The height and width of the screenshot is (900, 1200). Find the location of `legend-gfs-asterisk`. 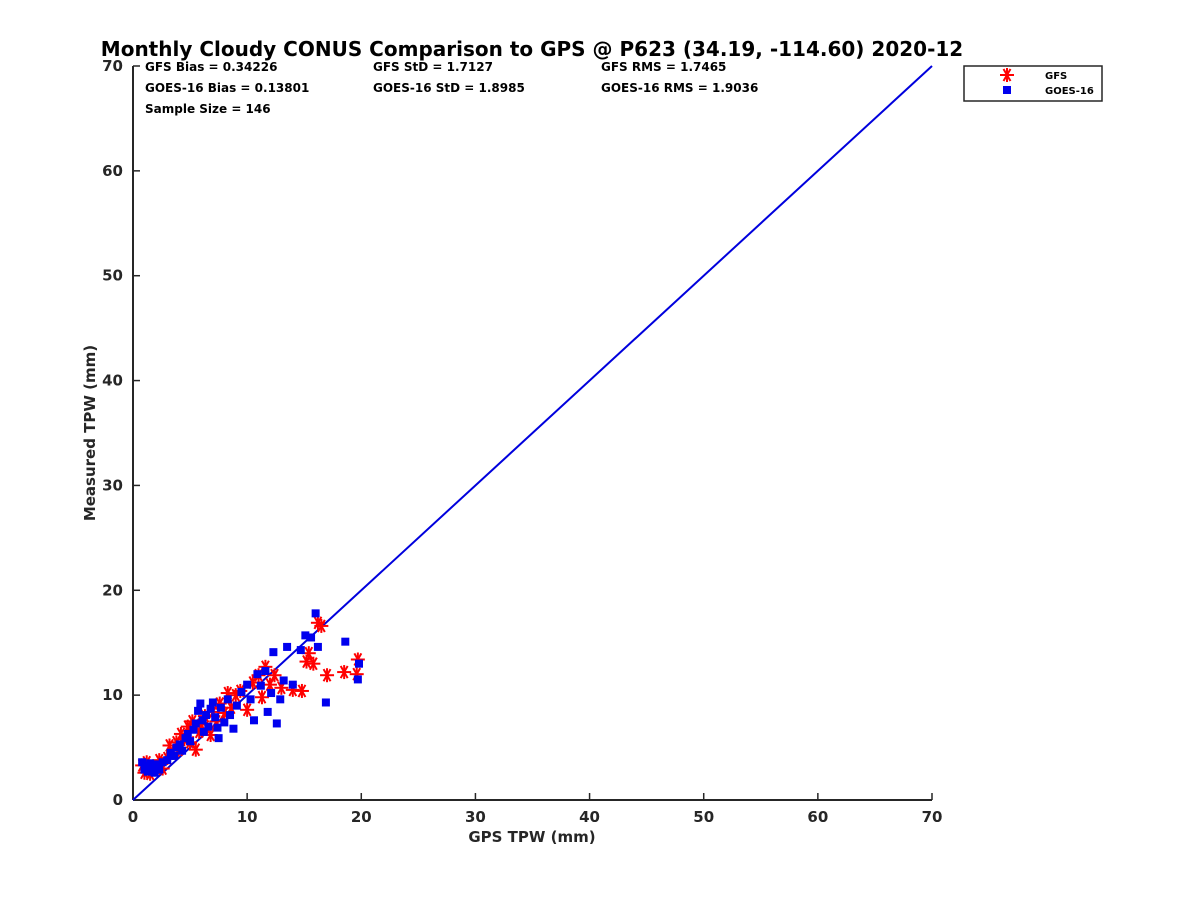

legend-gfs-asterisk is located at coordinates (1007, 75).